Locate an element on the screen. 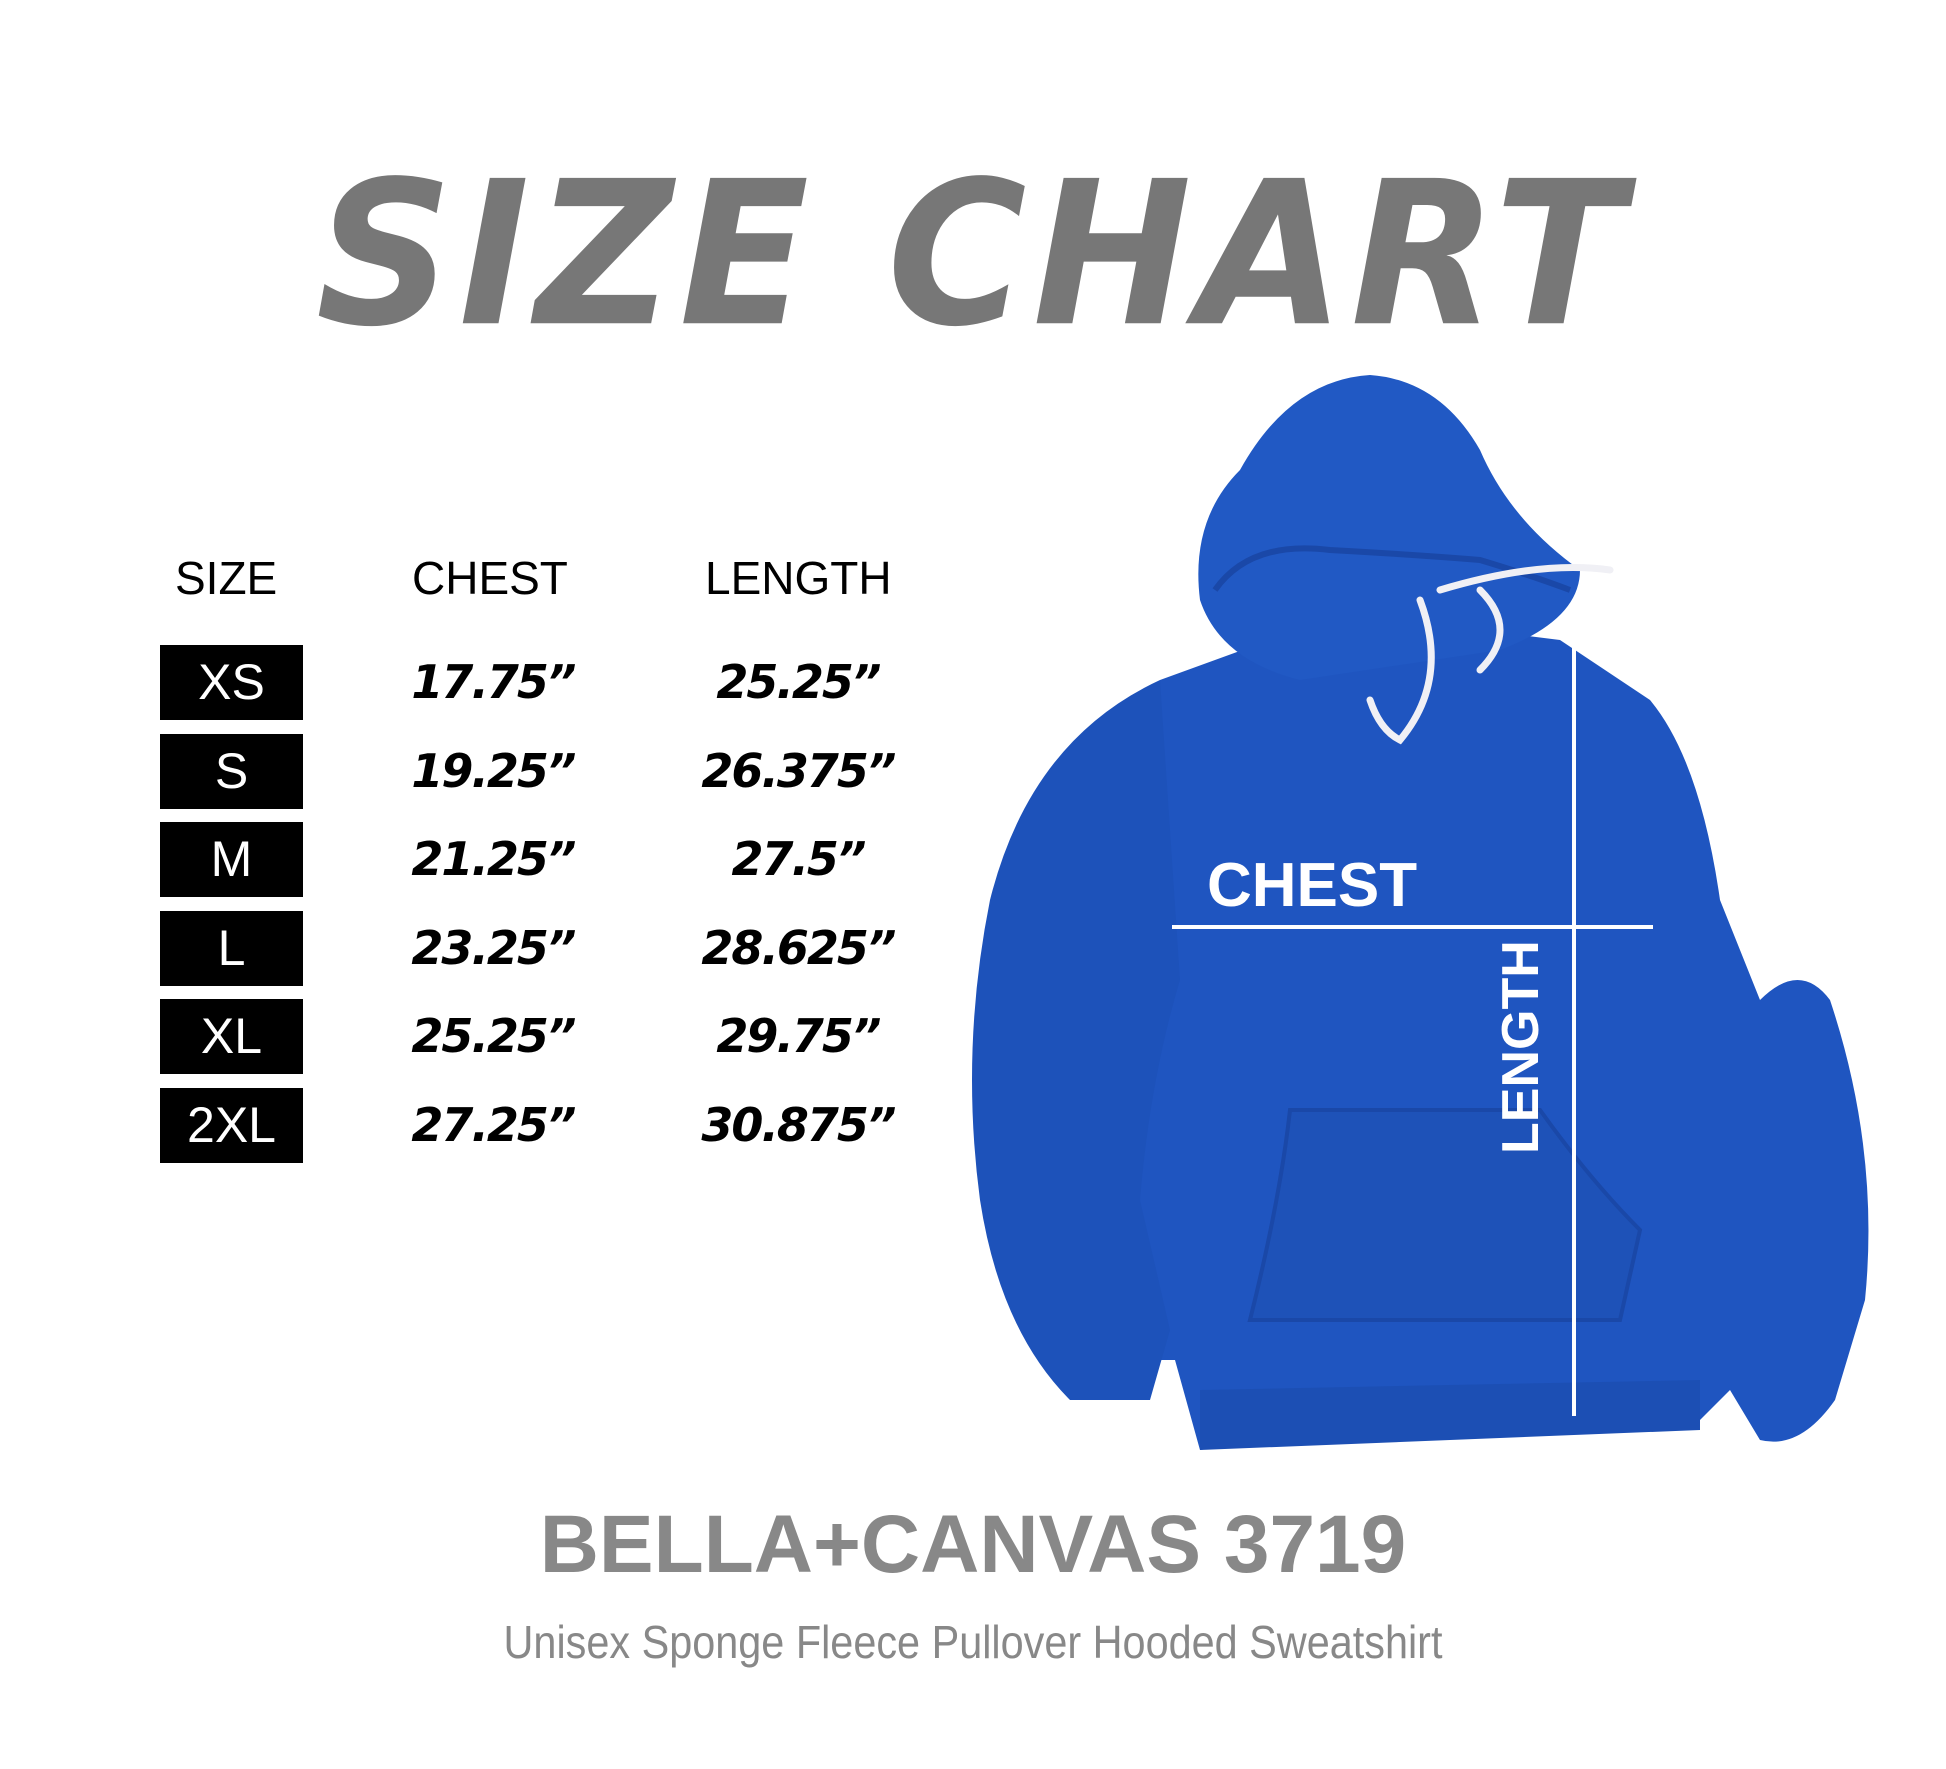 This screenshot has width=1946, height=1769. length-value: 30.875” is located at coordinates (798, 1125).